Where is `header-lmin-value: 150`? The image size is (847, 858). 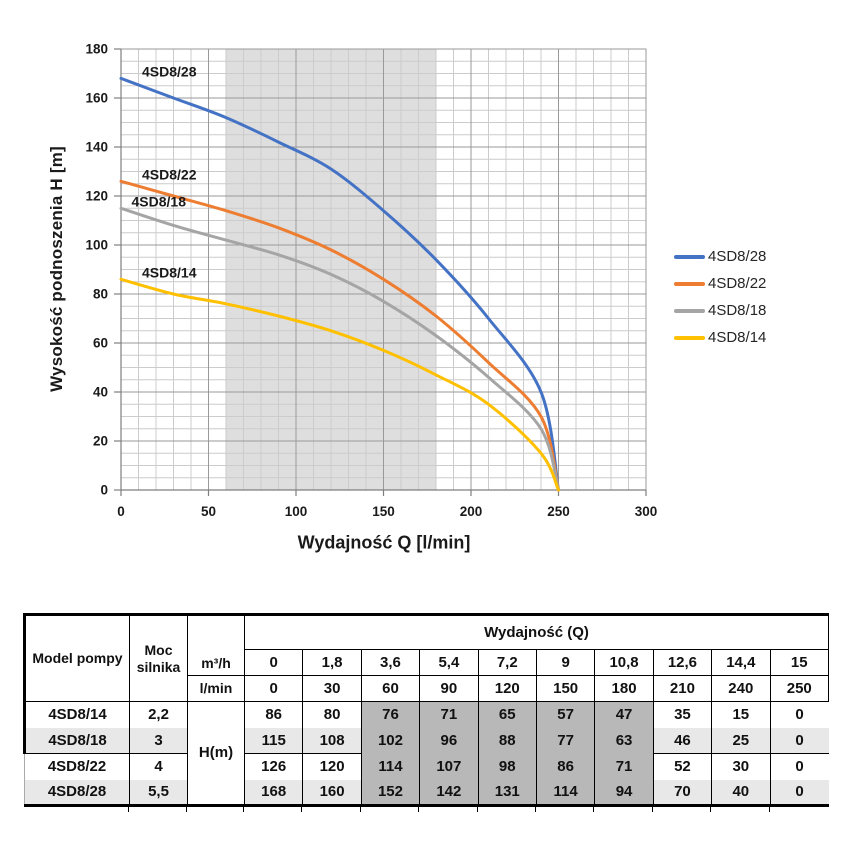
header-lmin-value: 150 is located at coordinates (565, 688).